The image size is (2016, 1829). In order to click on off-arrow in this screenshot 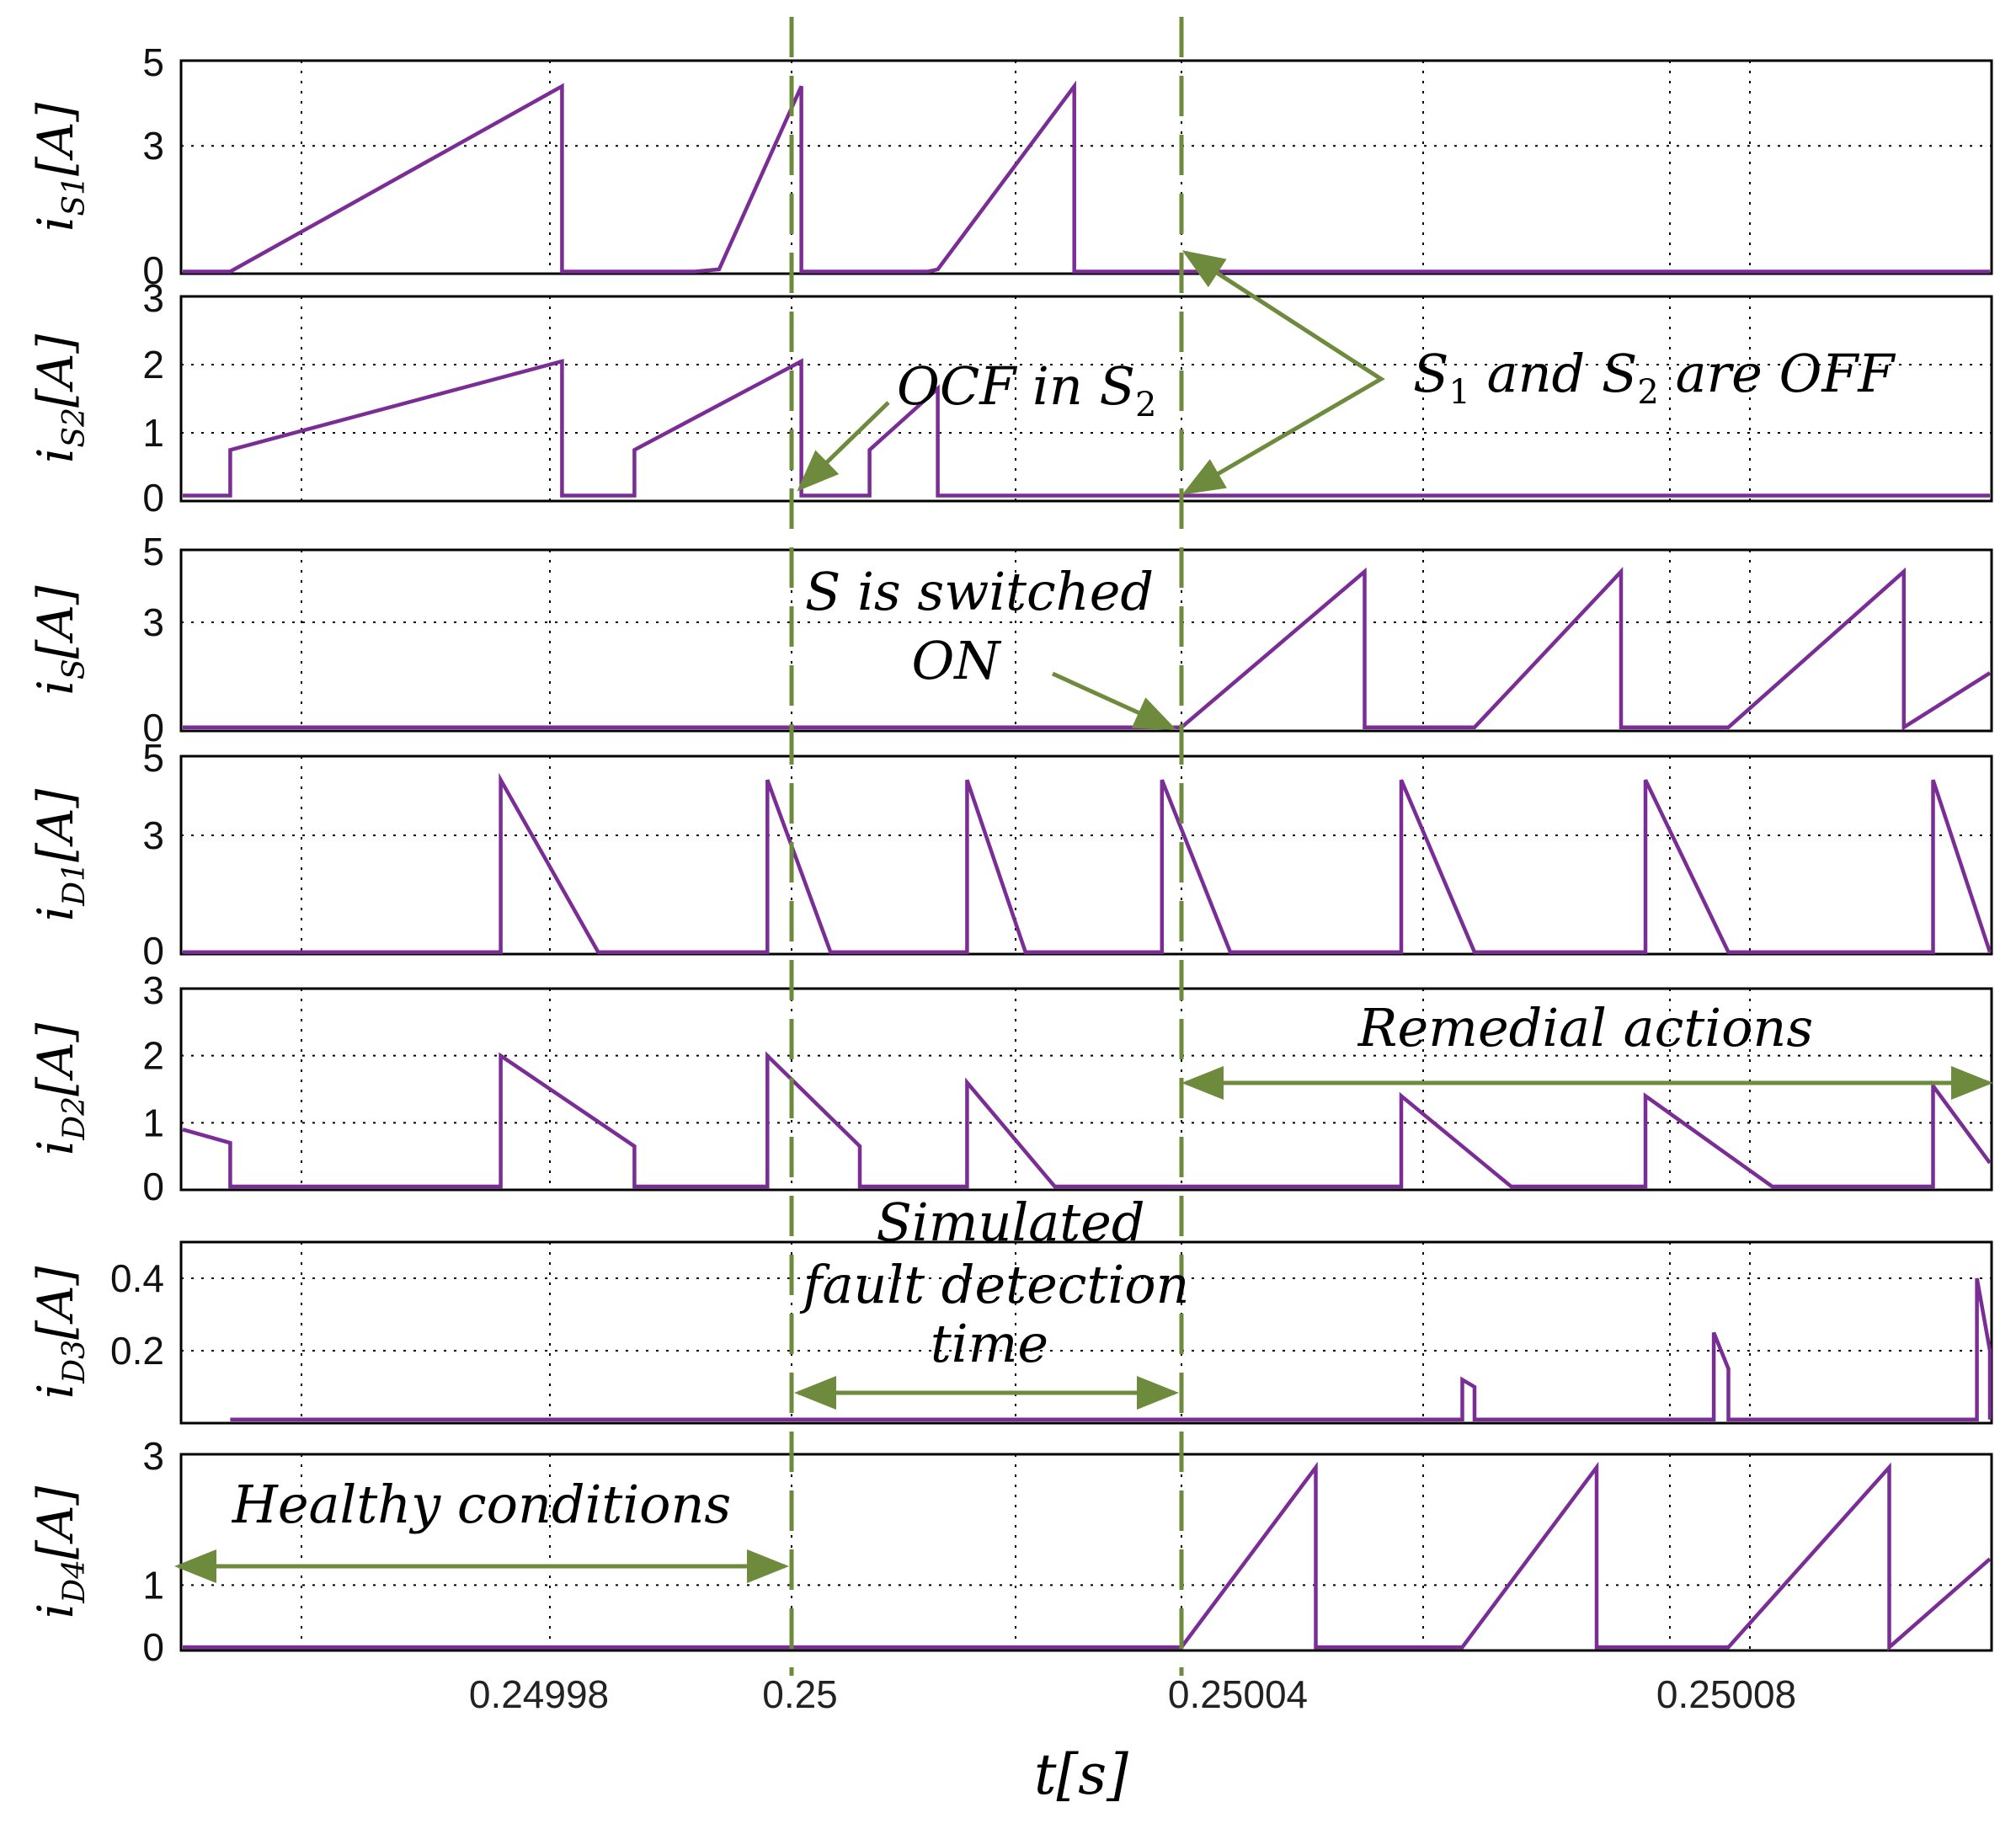, I will do `click(1283, 372)`.